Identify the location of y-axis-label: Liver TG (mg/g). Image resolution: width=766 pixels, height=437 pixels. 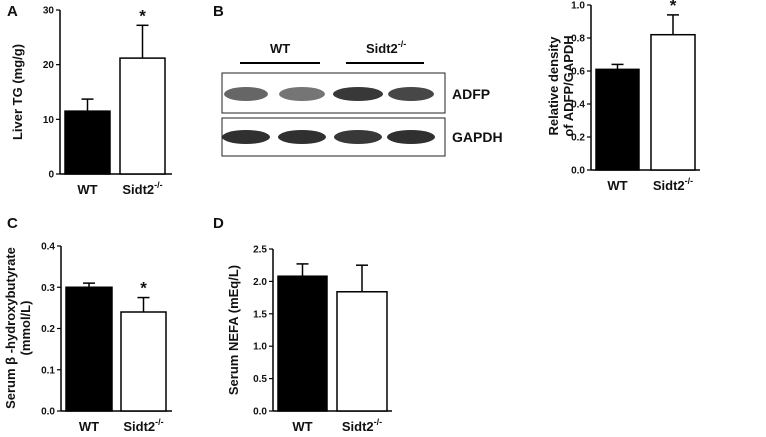
(17, 92).